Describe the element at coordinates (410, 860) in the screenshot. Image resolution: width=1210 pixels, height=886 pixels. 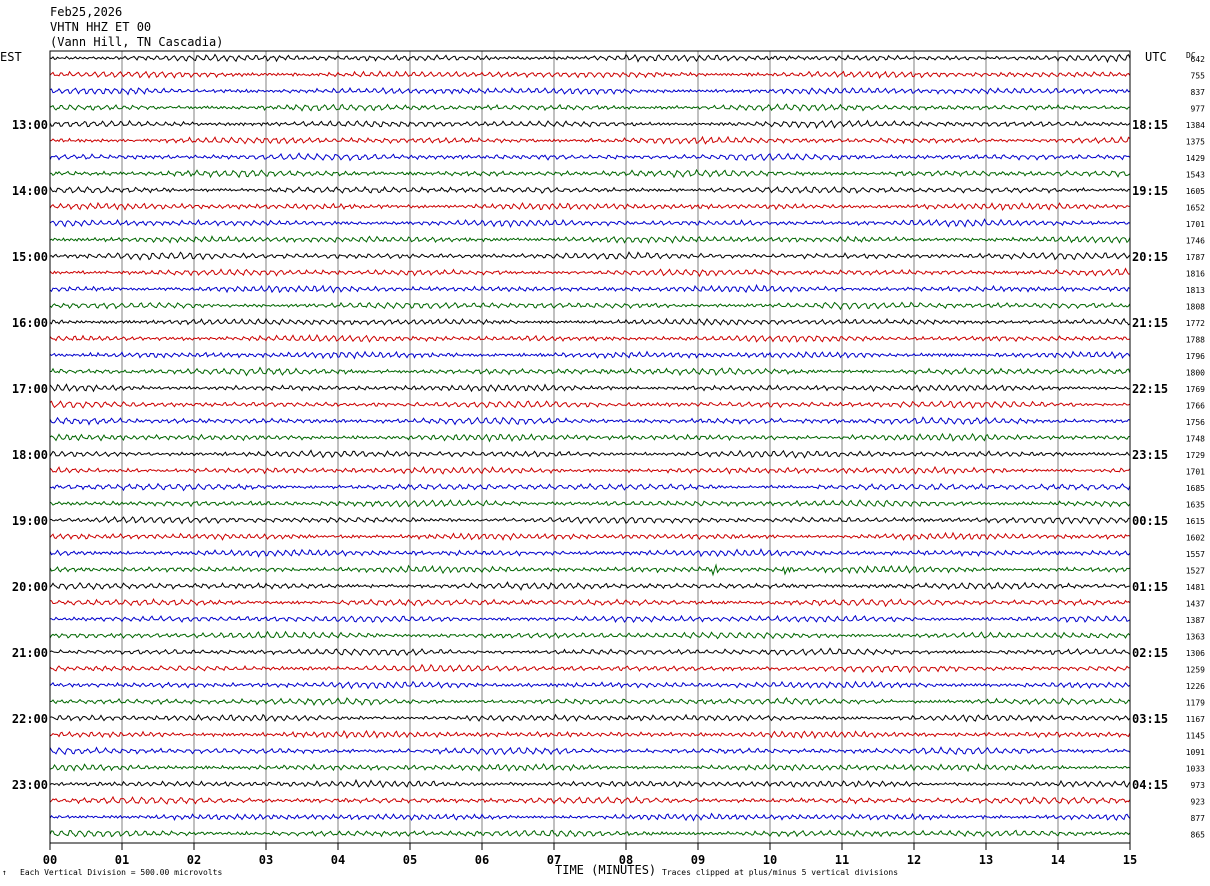
I see `x-tick-label: 05` at that location.